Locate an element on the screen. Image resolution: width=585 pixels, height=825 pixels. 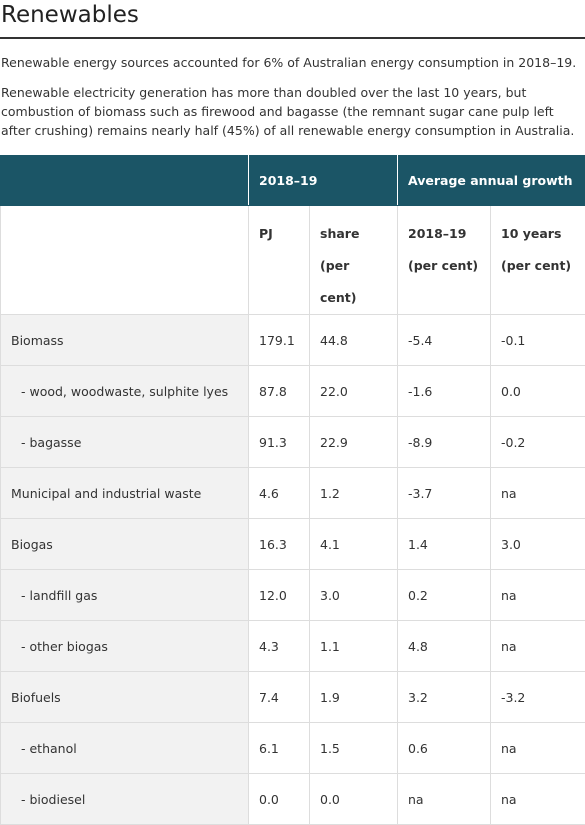
header-line: 10 years is located at coordinates (538, 234).